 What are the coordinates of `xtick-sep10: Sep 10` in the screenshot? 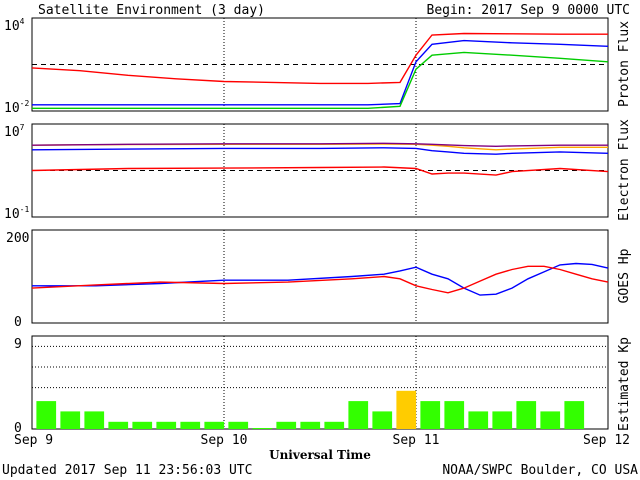 It's located at (224, 440).